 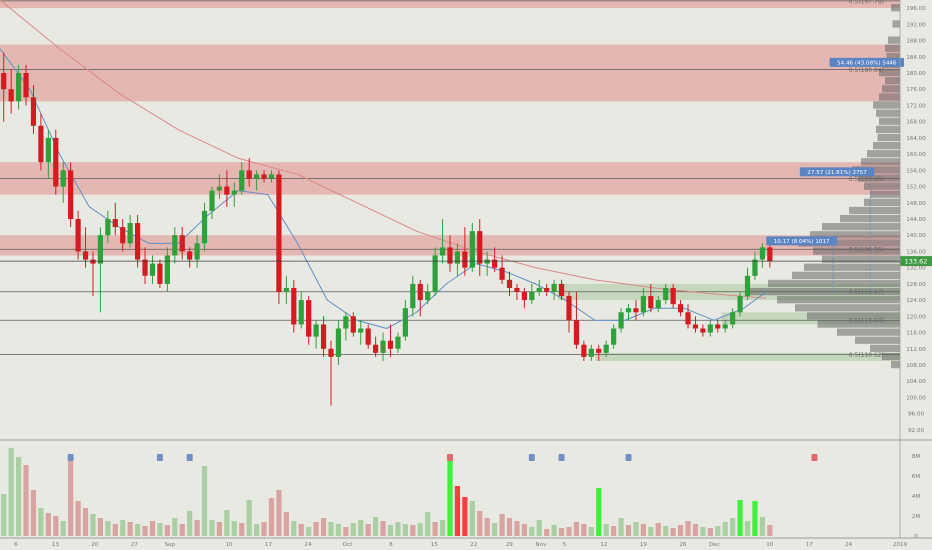 I want to click on price-tick-label: 100.00, so click(x=916, y=398).